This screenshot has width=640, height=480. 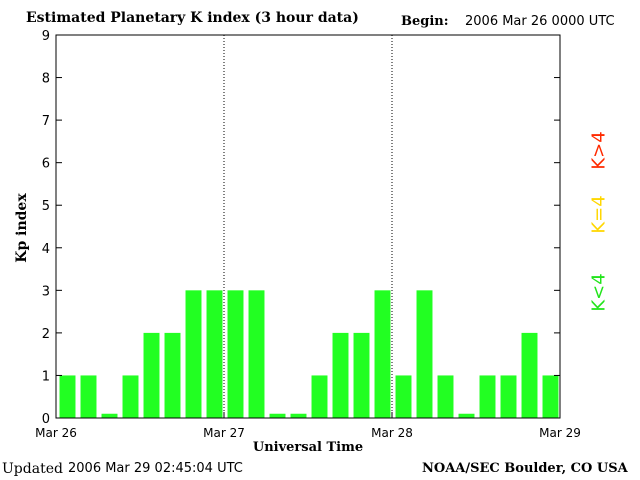 I want to click on y-tick-label: 9, so click(x=46, y=36).